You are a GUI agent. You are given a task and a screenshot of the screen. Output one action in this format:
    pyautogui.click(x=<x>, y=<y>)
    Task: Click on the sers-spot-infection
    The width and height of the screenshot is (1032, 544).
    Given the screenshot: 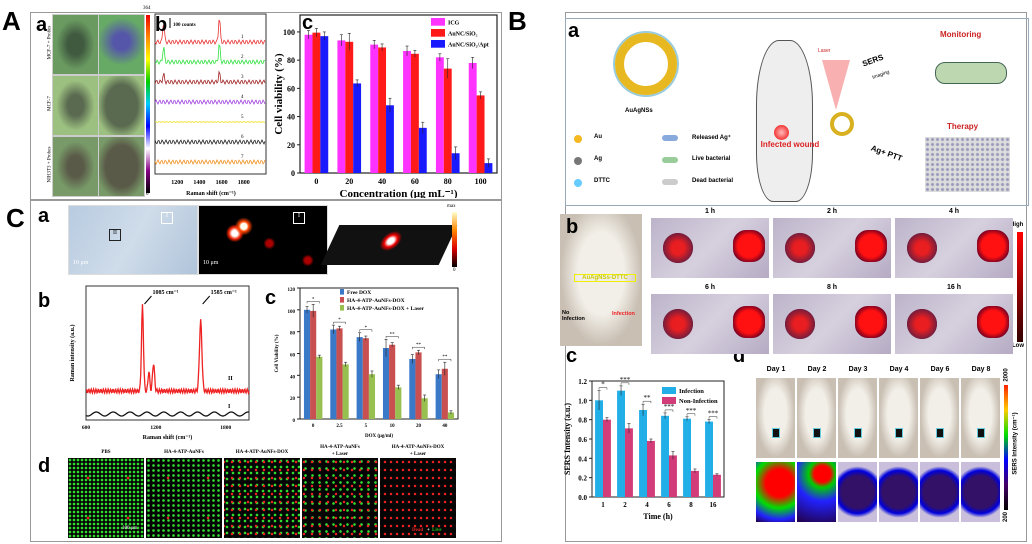 What is the action you would take?
    pyautogui.click(x=993, y=322)
    